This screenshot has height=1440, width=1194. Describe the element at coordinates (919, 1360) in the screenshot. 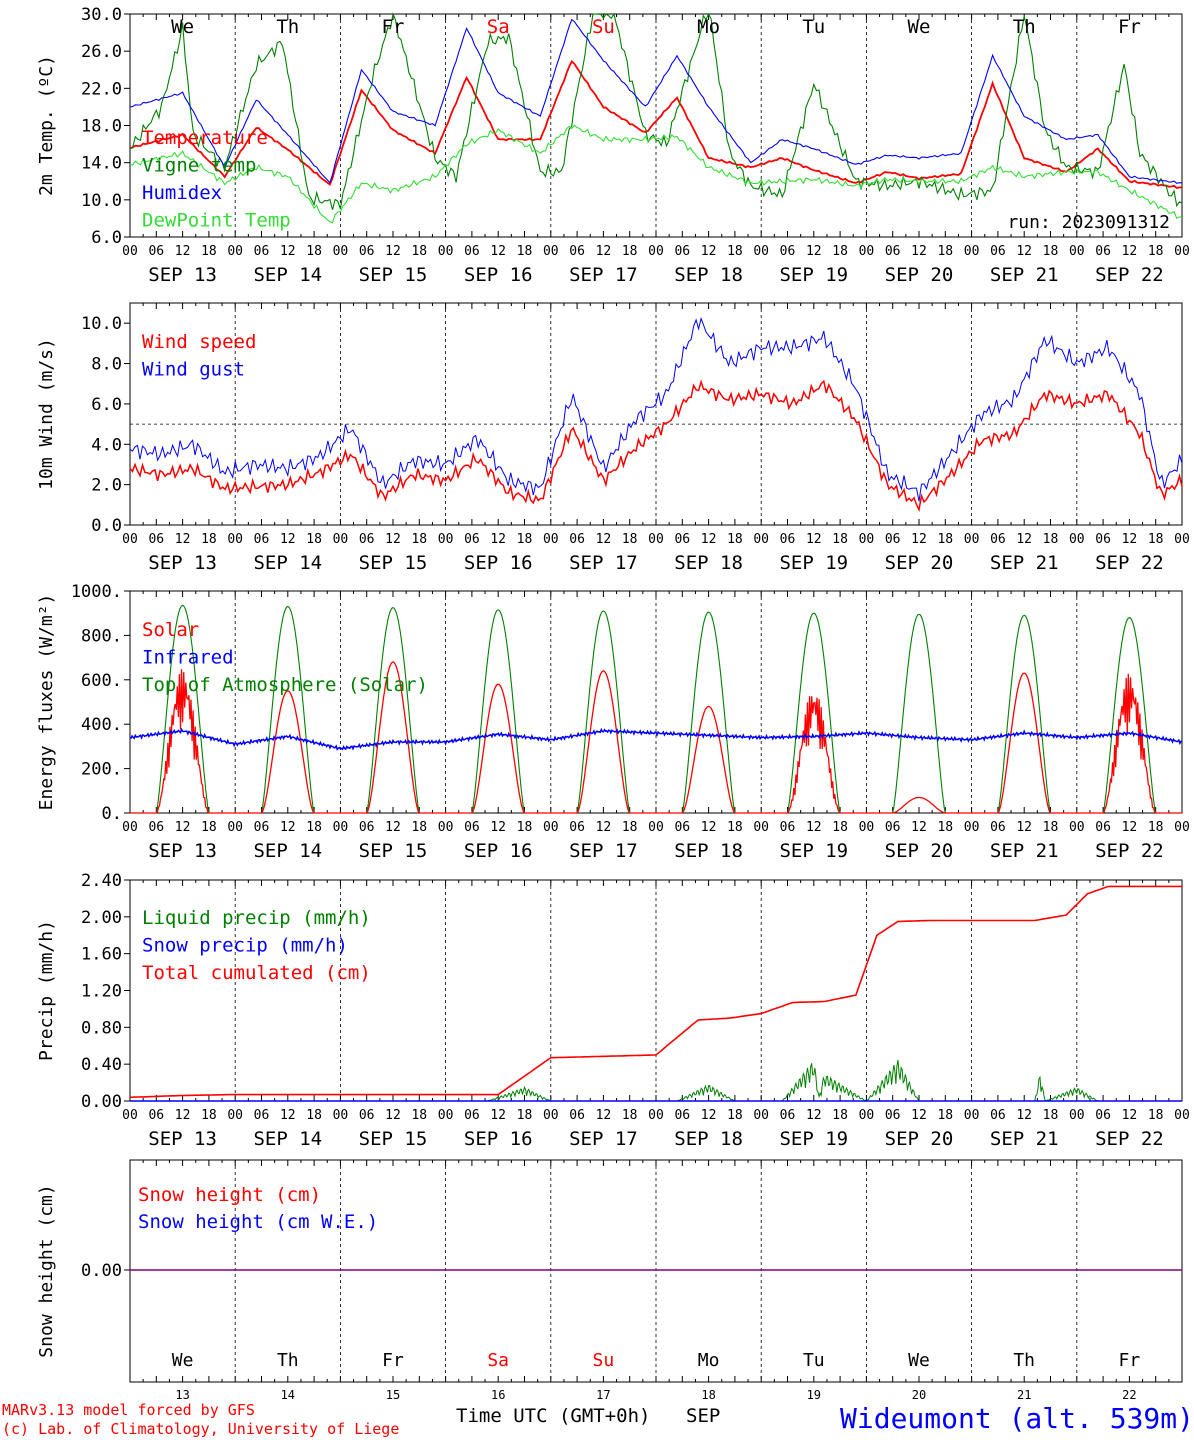

I see `weekday-label: We` at that location.